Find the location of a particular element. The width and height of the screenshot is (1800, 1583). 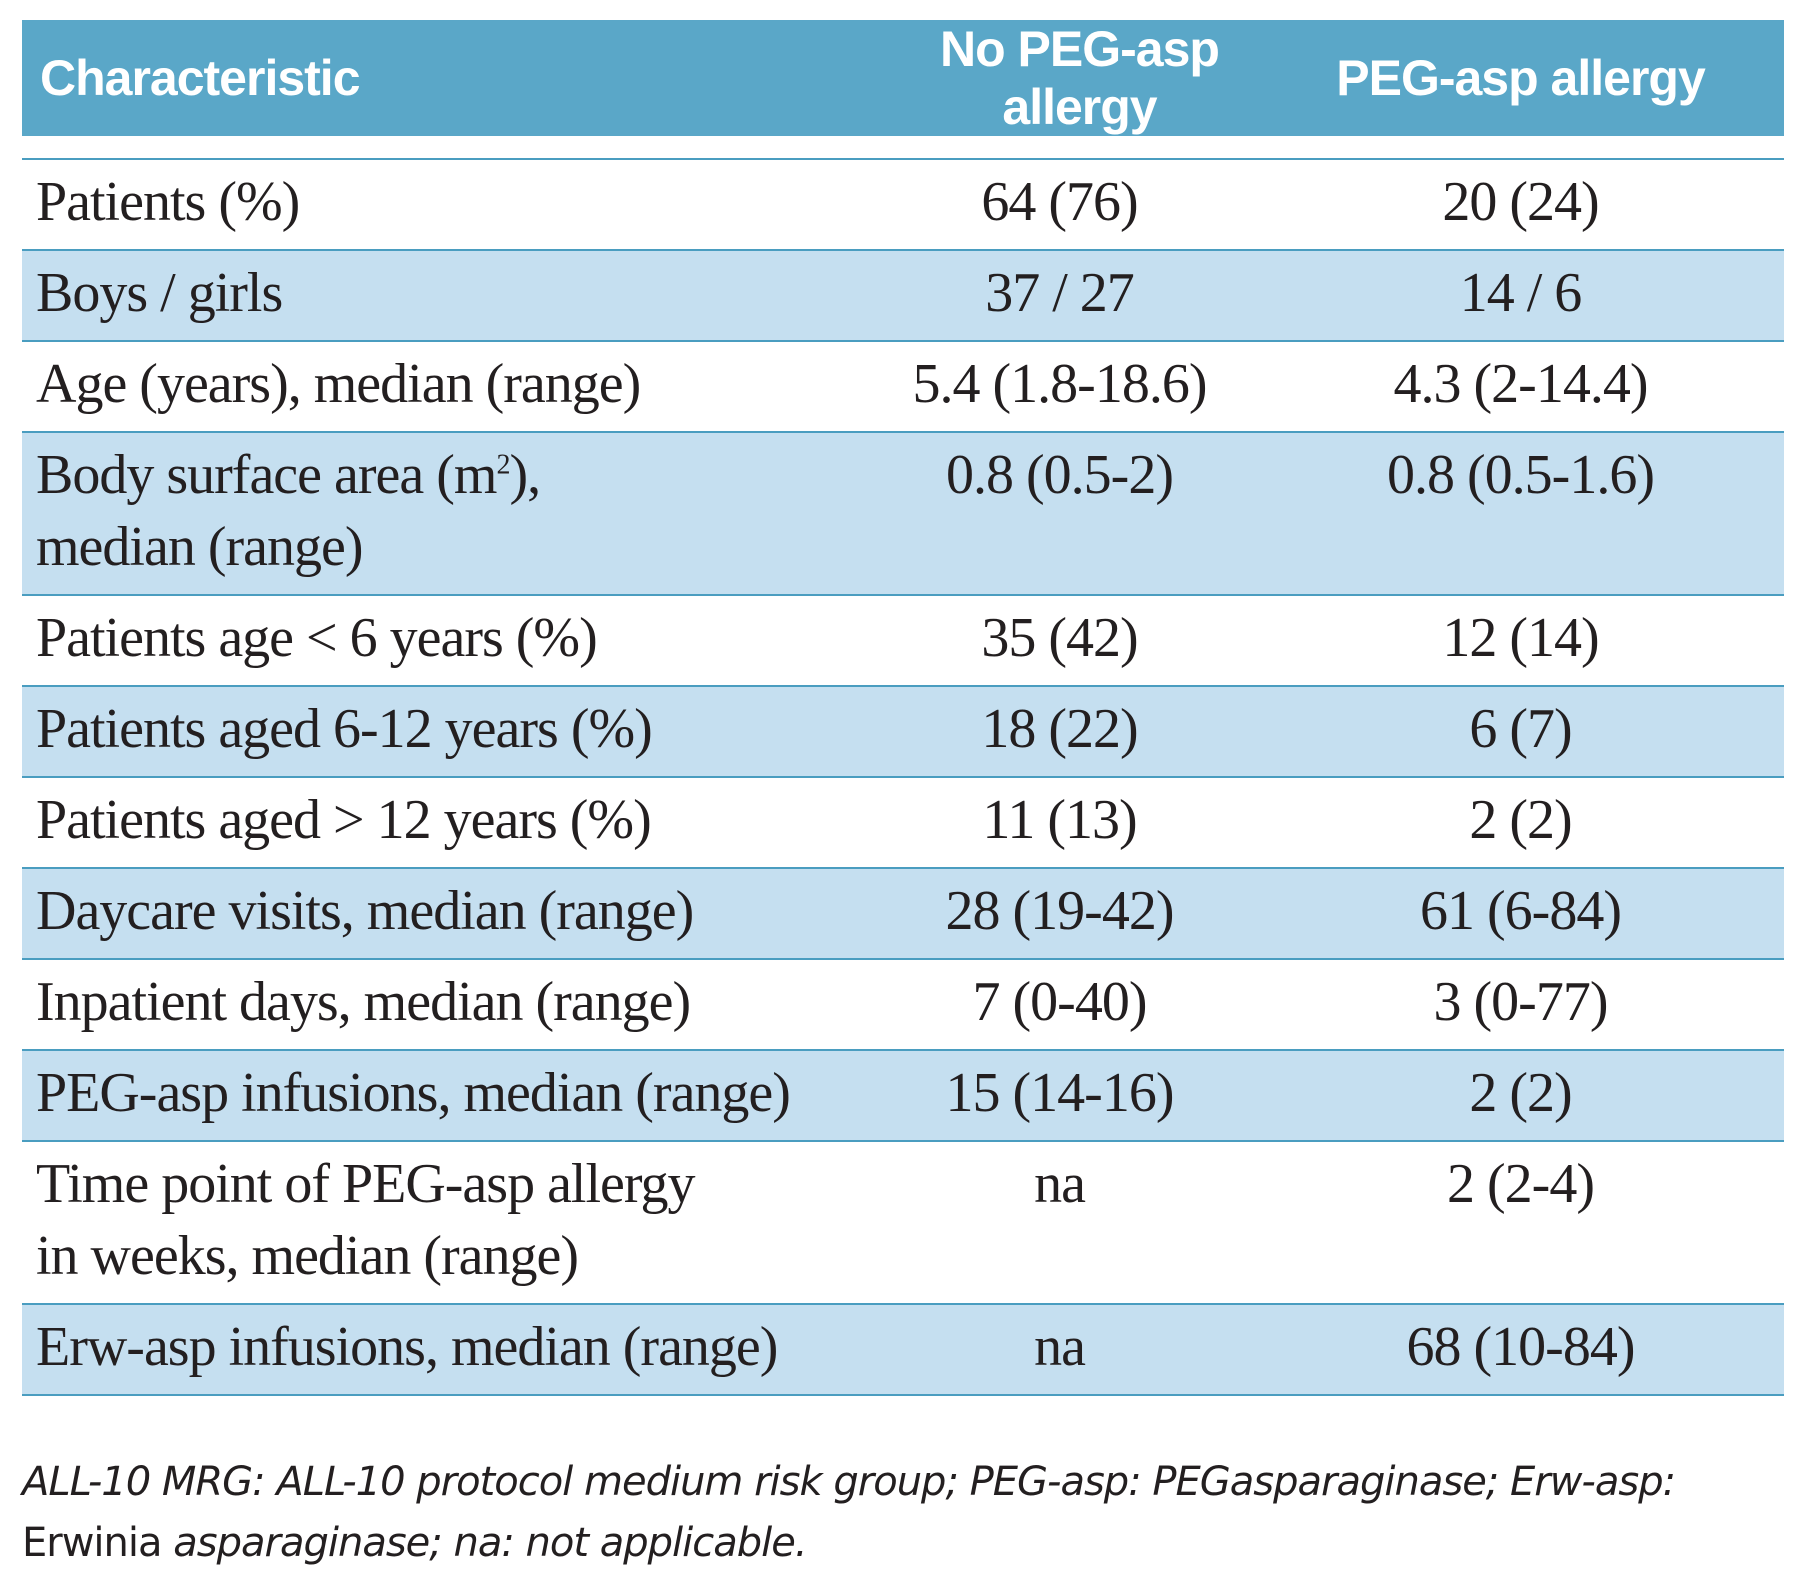

allergy-value: 12 (14) is located at coordinates (1520, 641).